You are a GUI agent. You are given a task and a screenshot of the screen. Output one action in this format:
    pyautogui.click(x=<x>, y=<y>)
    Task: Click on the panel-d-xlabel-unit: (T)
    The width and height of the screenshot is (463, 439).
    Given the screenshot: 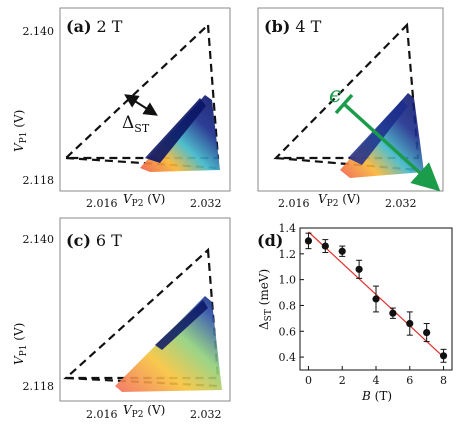 What is the action you would take?
    pyautogui.click(x=381, y=396)
    